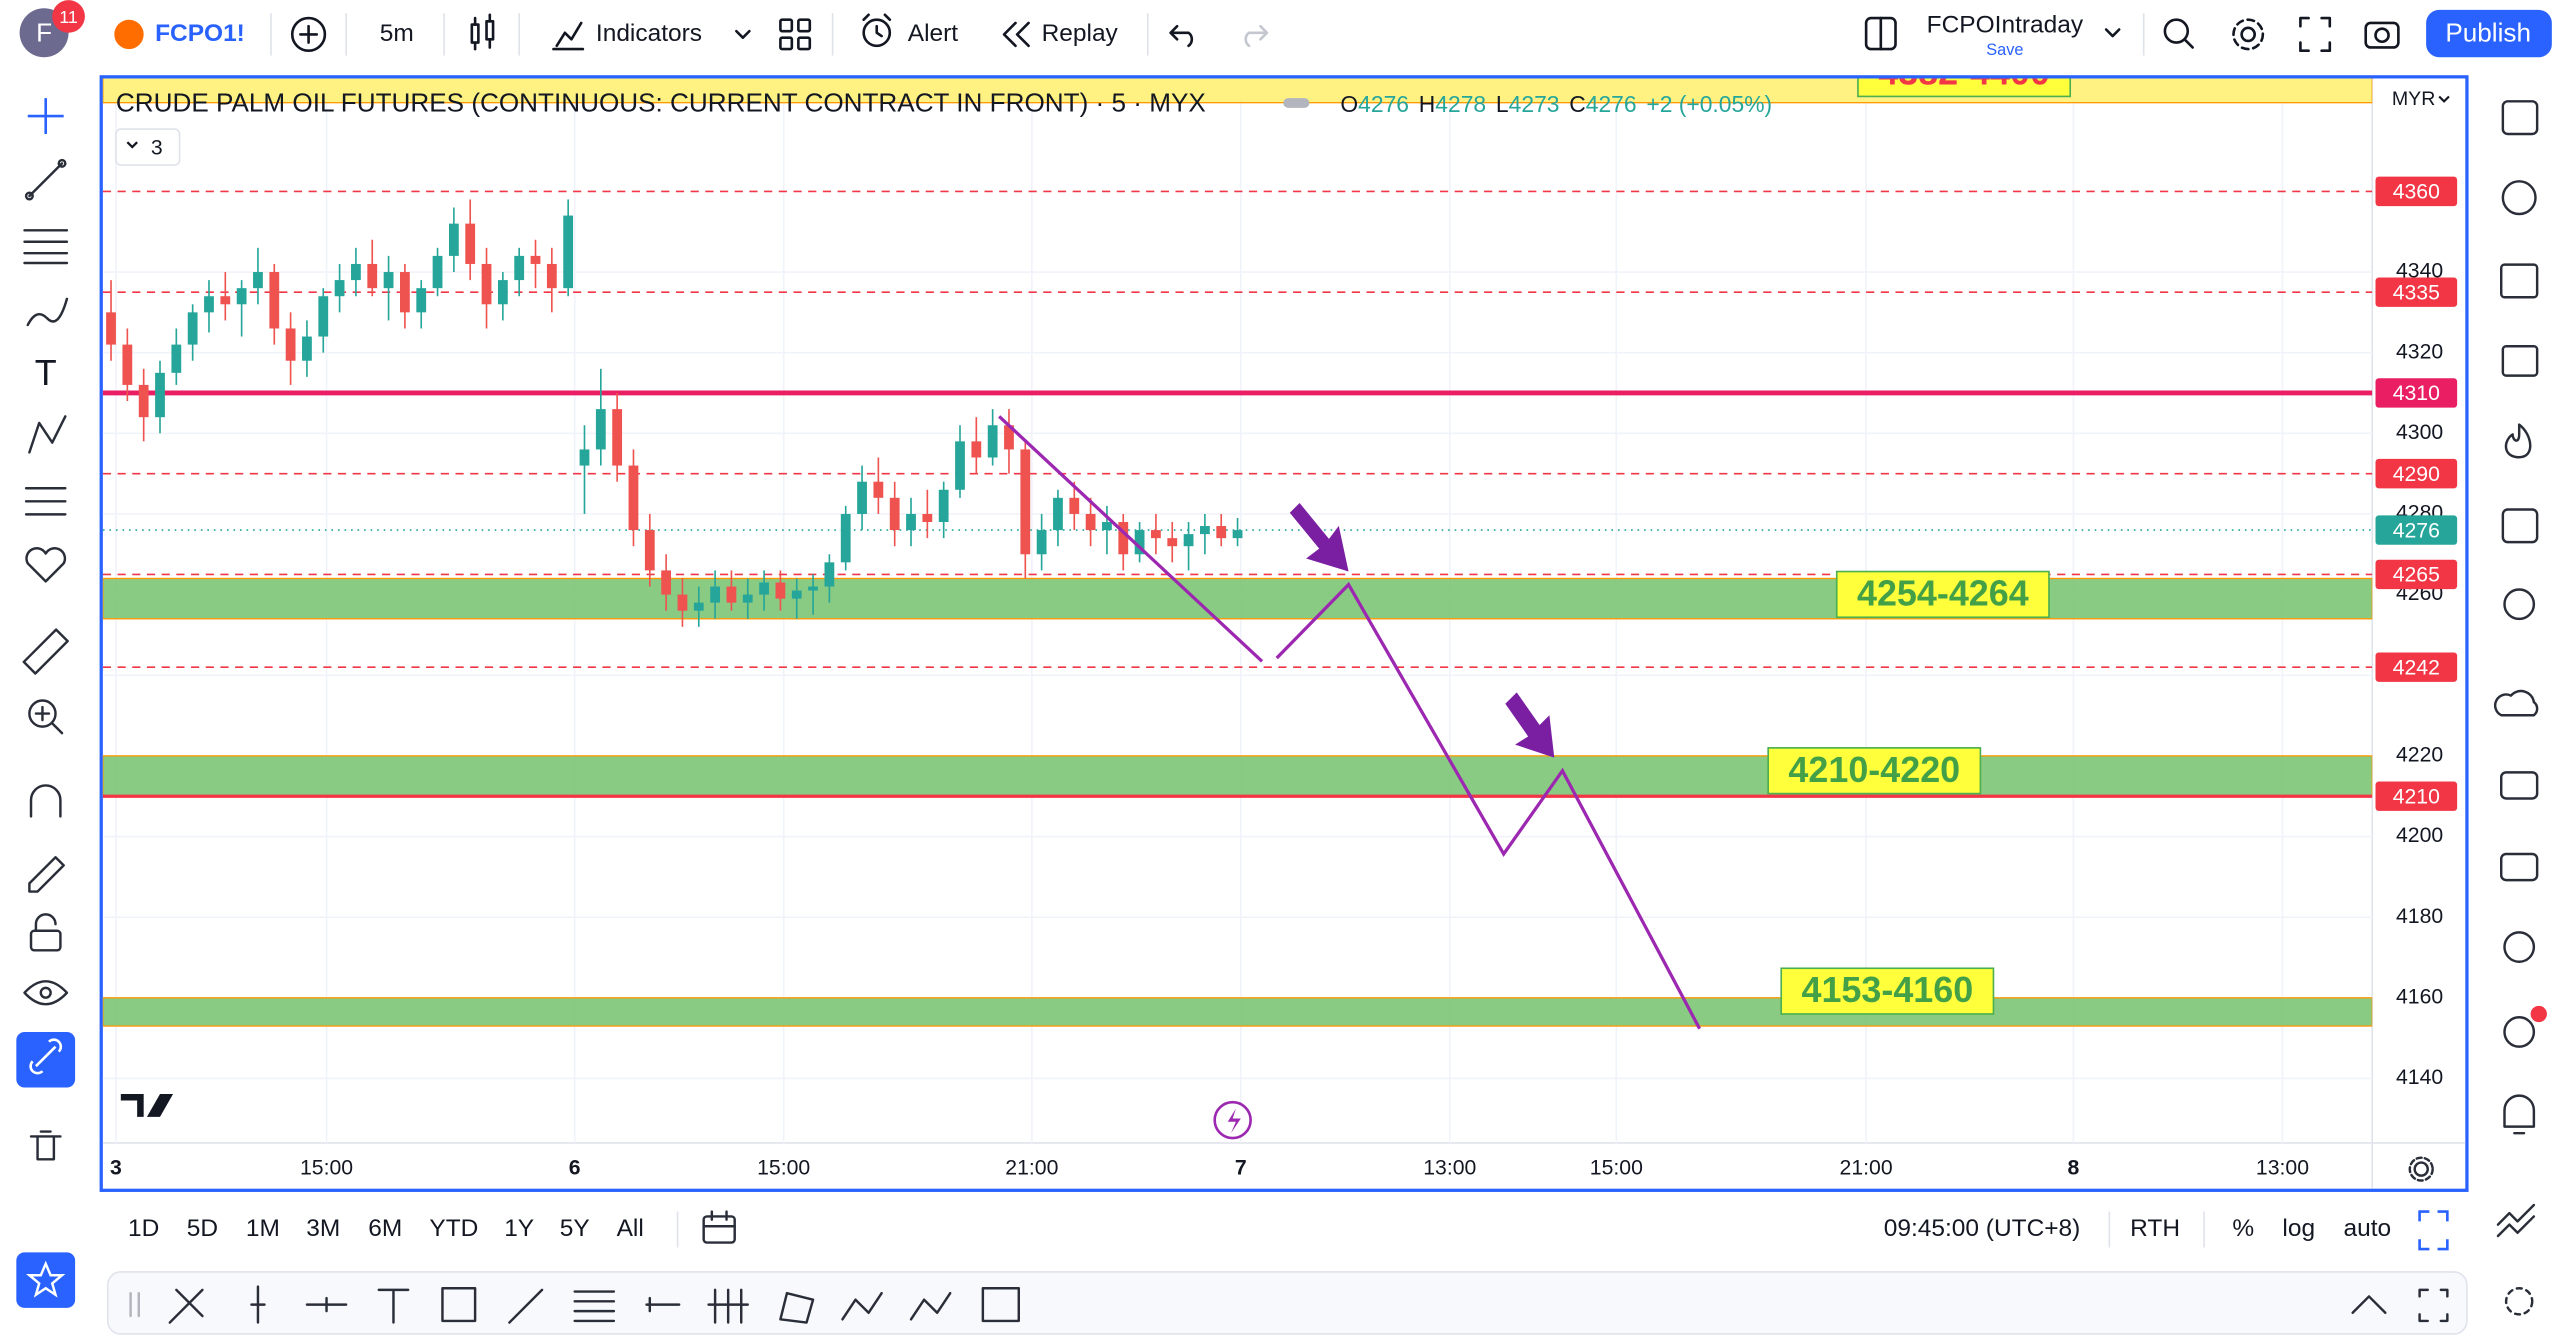  Describe the element at coordinates (630, 1228) in the screenshot. I see `range-button: All` at that location.